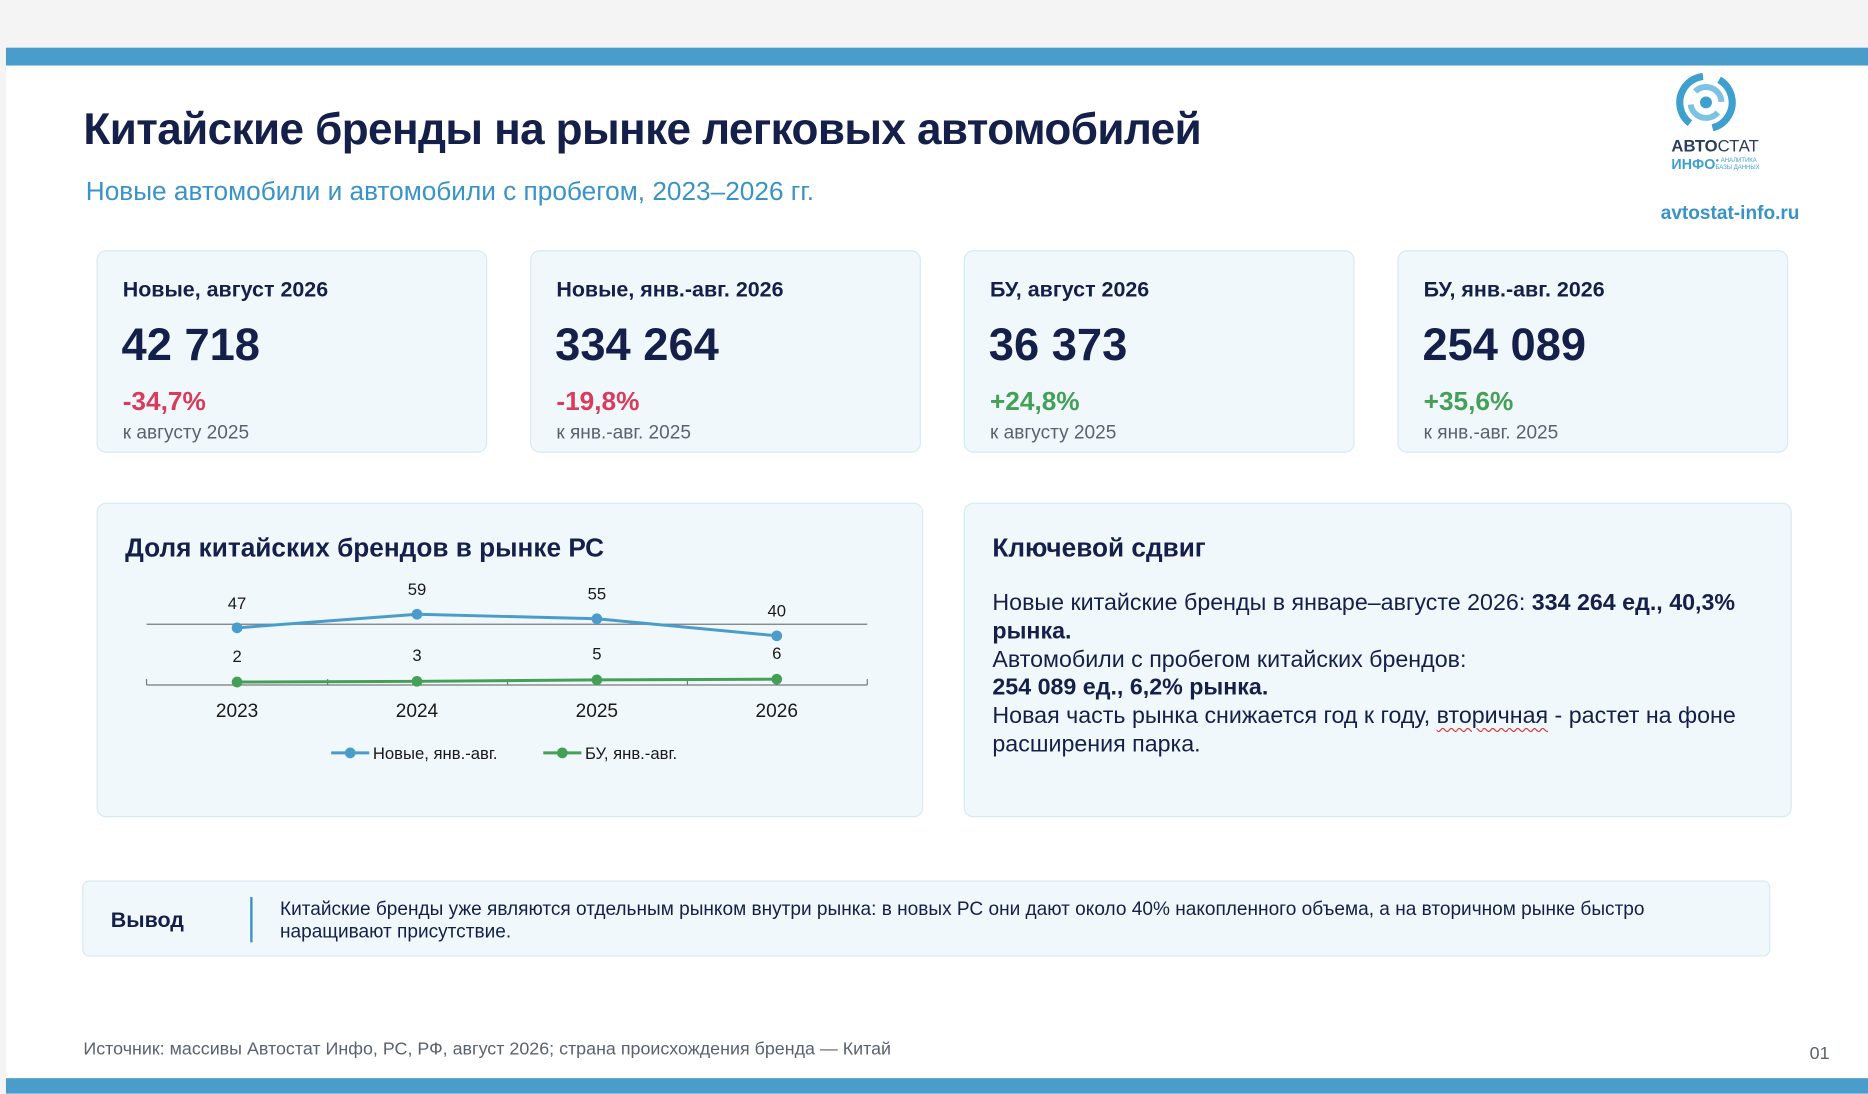  Describe the element at coordinates (416, 655) in the screenshot. I see `data-label: 3` at that location.